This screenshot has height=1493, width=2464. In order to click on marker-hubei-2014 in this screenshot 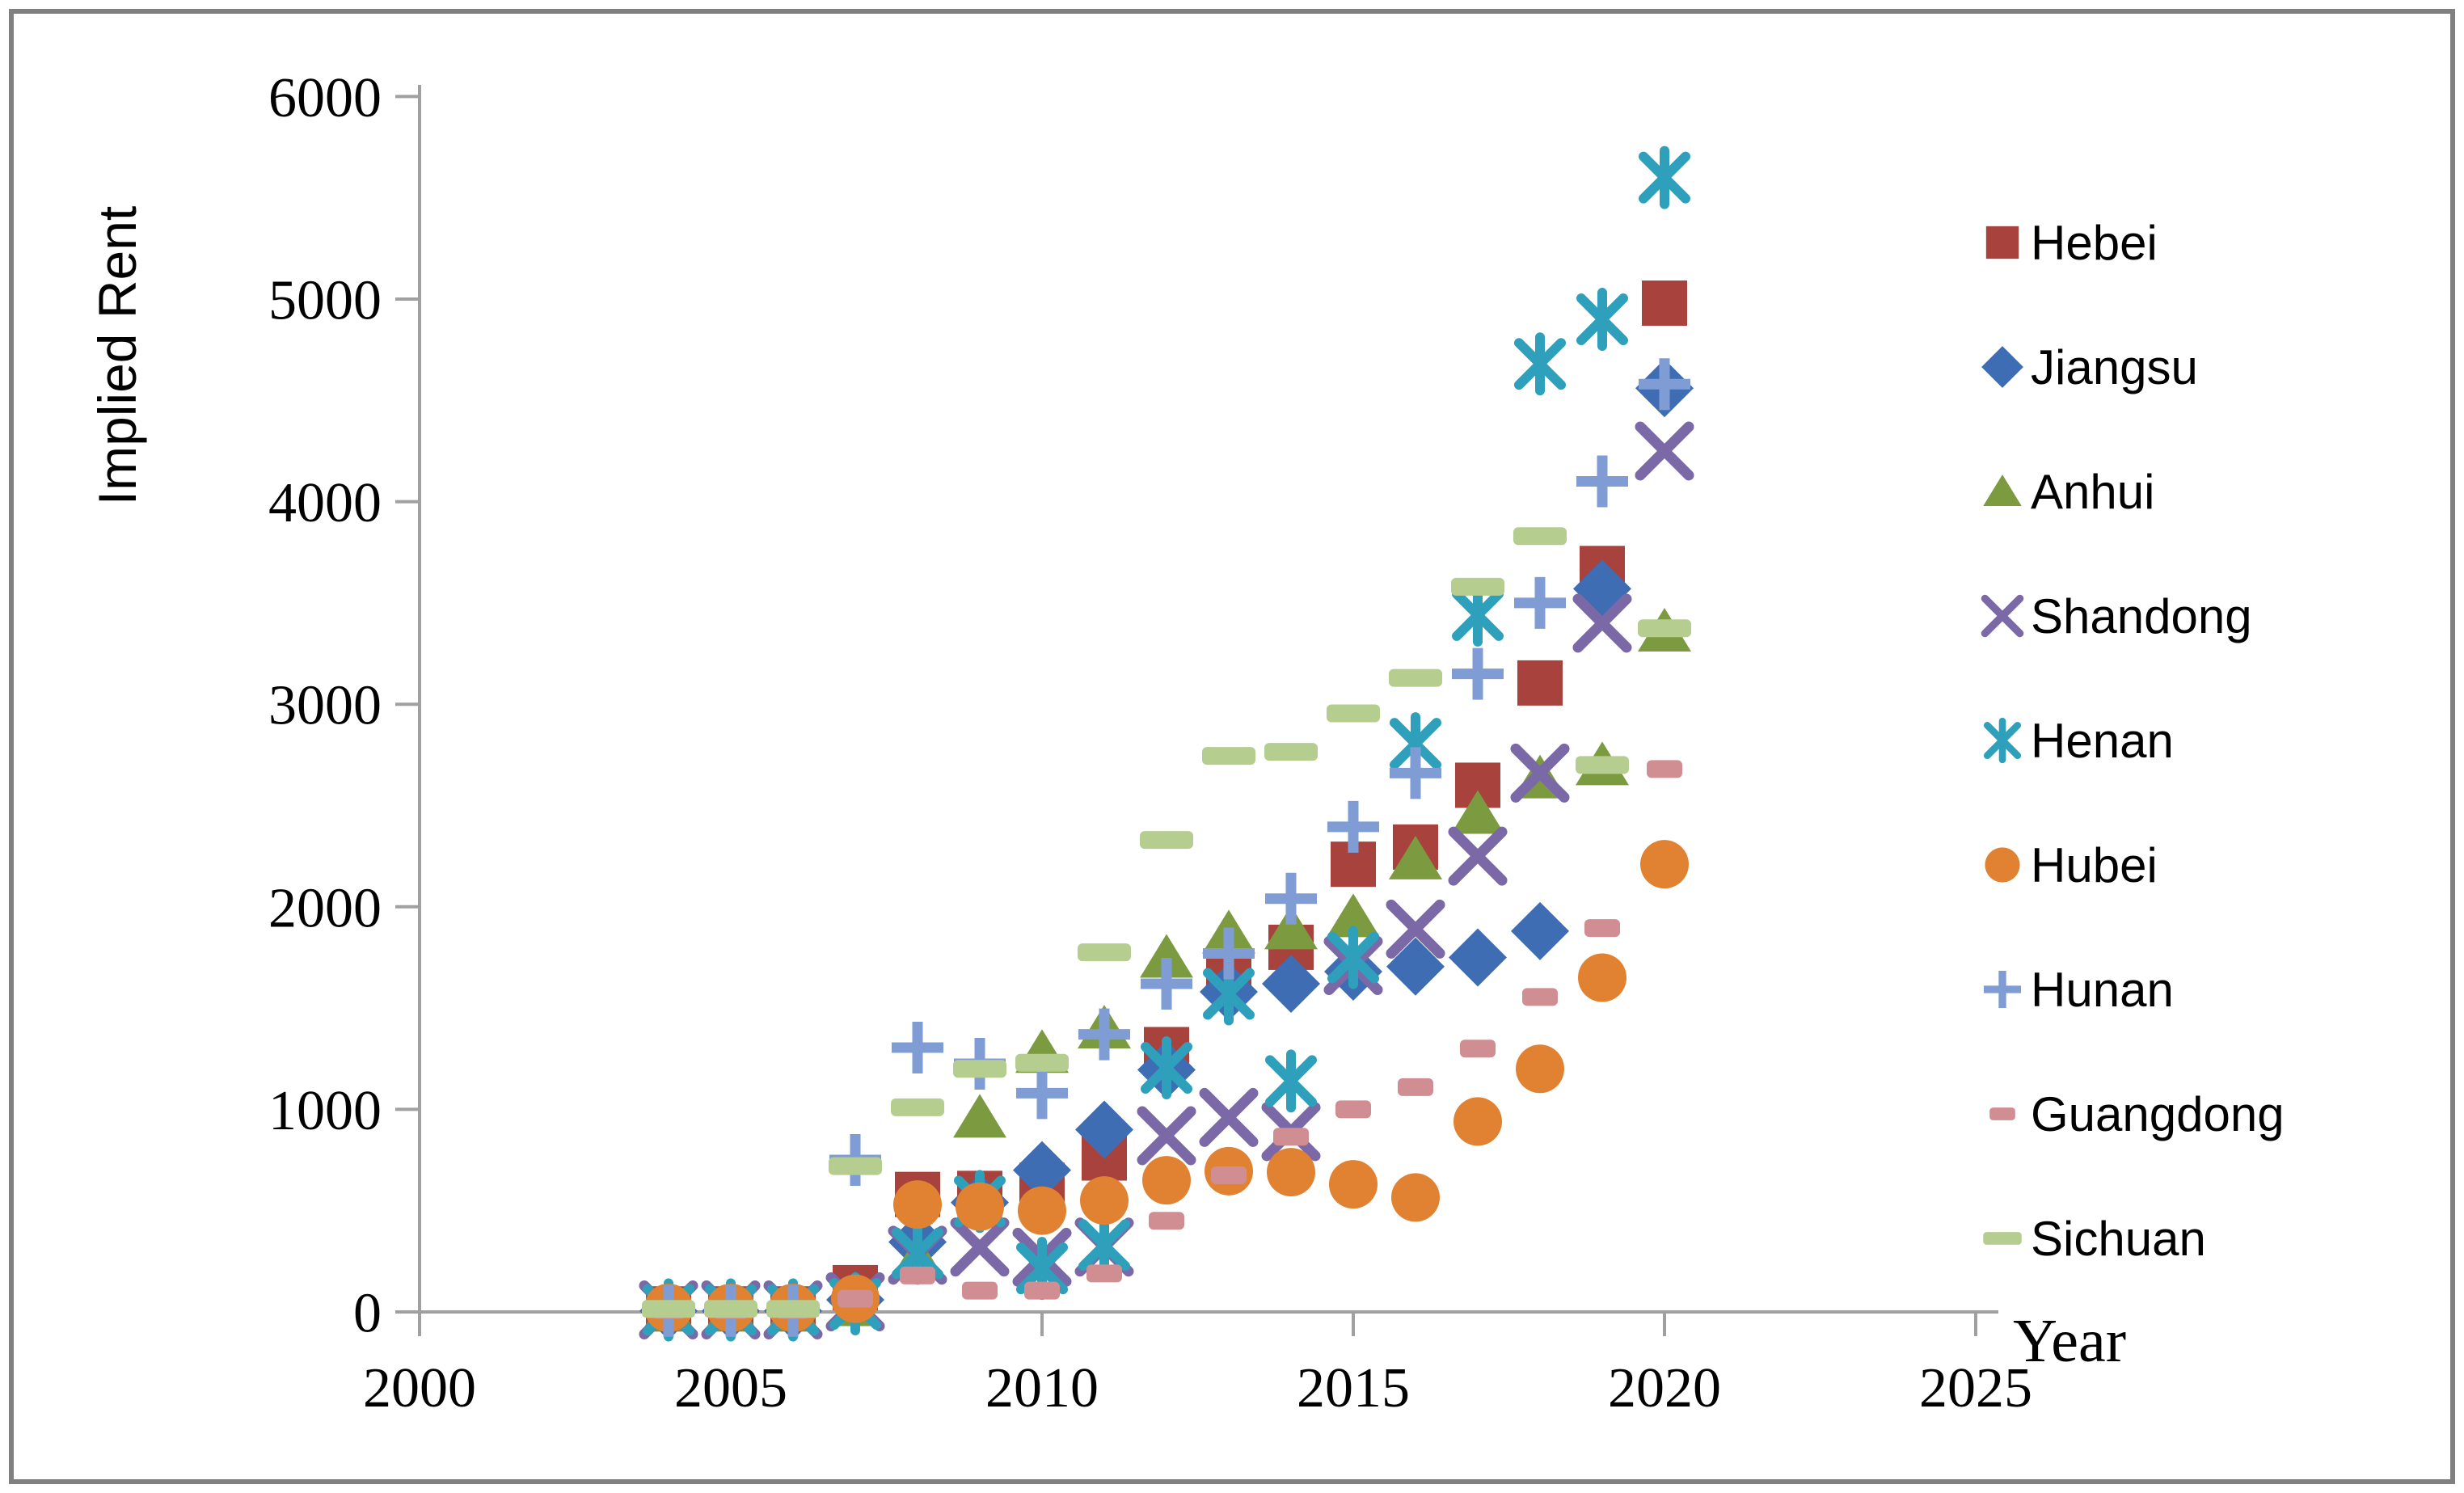, I will do `click(1291, 1172)`.